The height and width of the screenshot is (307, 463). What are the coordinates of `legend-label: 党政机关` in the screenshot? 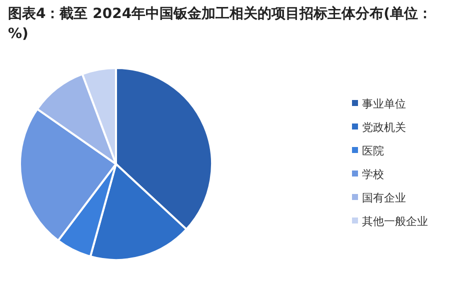 It's located at (384, 127).